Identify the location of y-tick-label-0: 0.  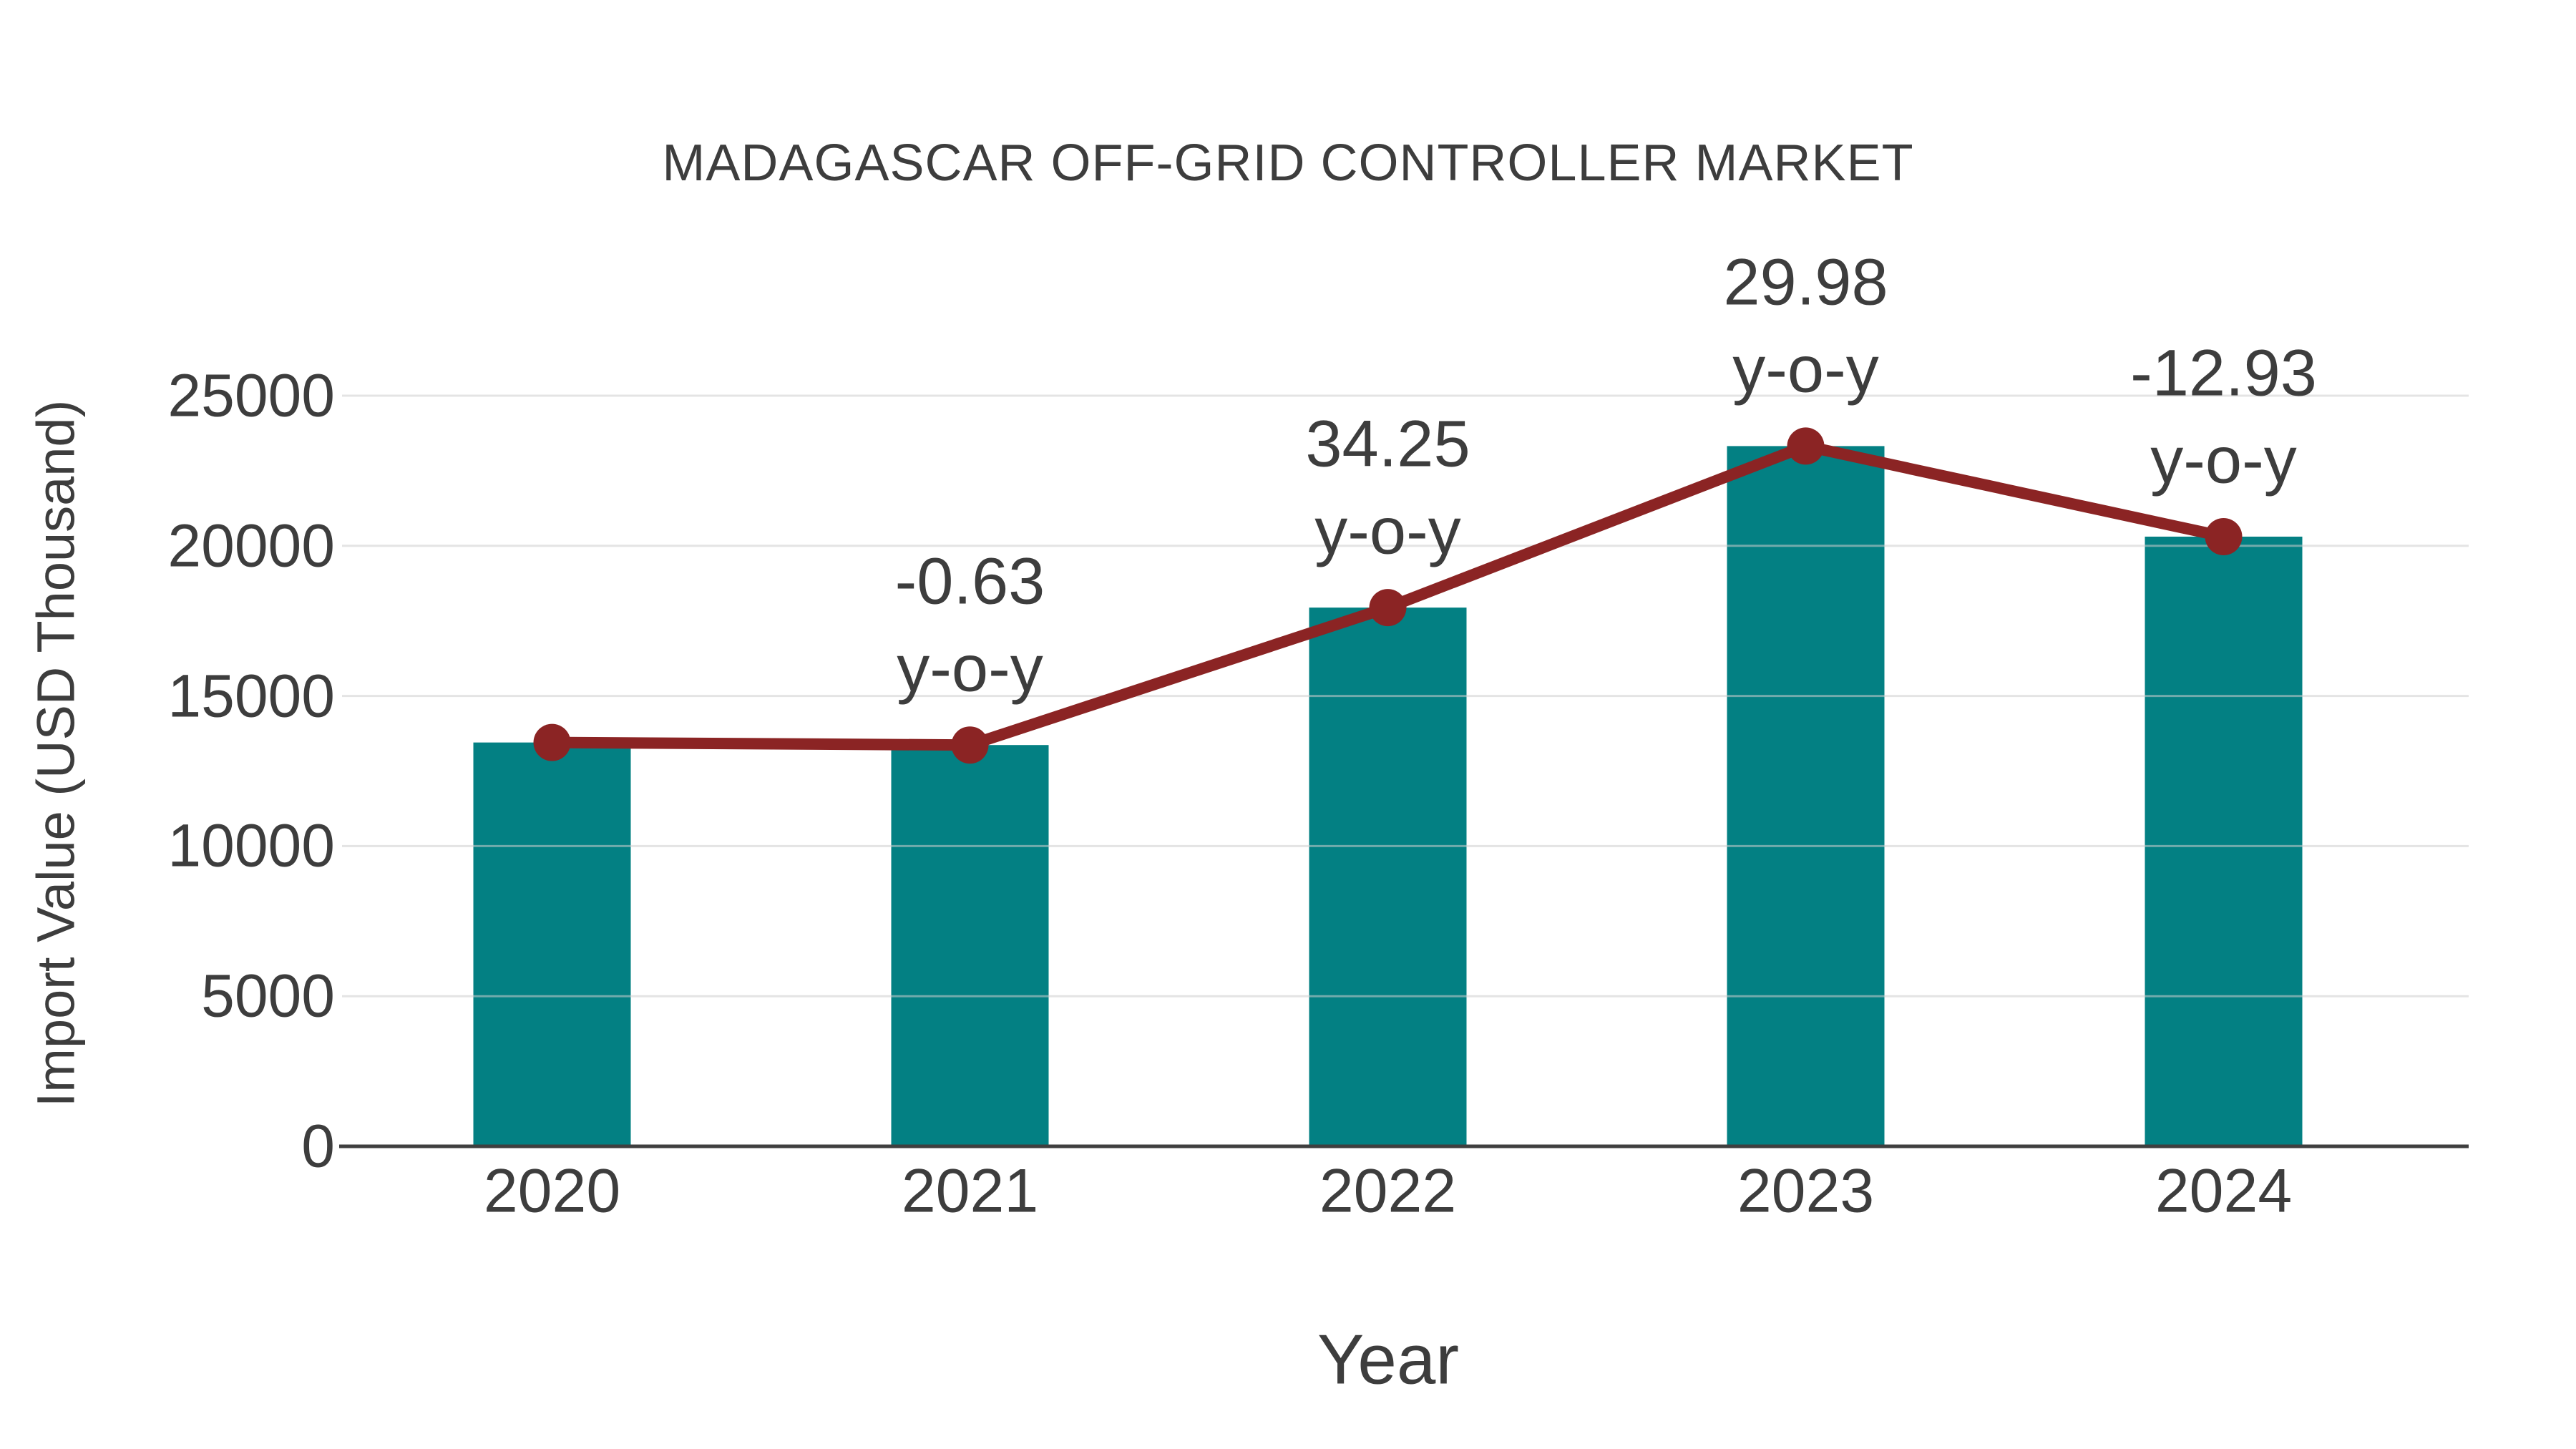
(318, 1146).